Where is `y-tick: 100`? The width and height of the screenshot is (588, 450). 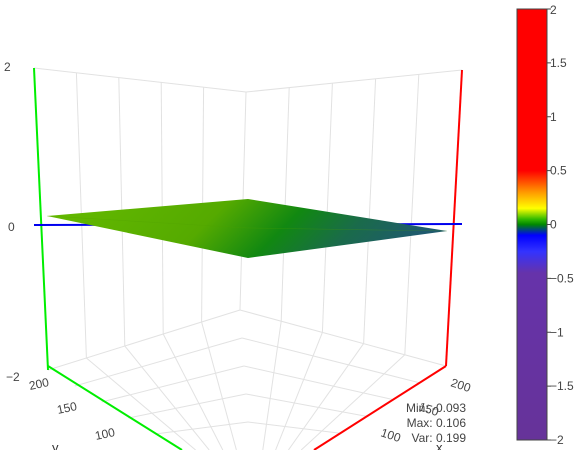 y-tick: 100 is located at coordinates (105, 434).